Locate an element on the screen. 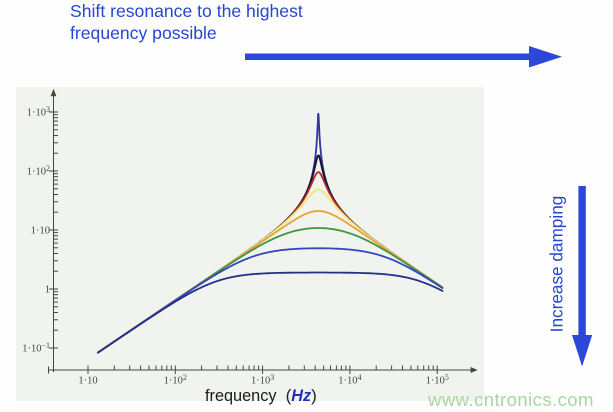 Image resolution: width=613 pixels, height=412 pixels. svg-text: 1·10⁻¹ is located at coordinates (36, 348).